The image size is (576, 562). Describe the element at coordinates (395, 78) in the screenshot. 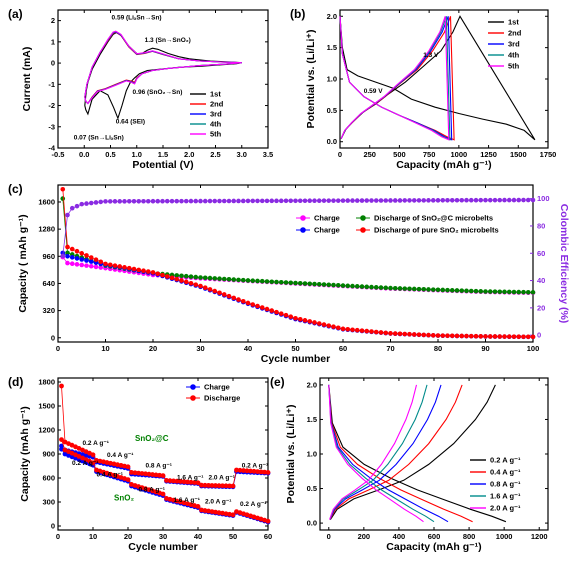

I see `gcd-curve-4th` at that location.